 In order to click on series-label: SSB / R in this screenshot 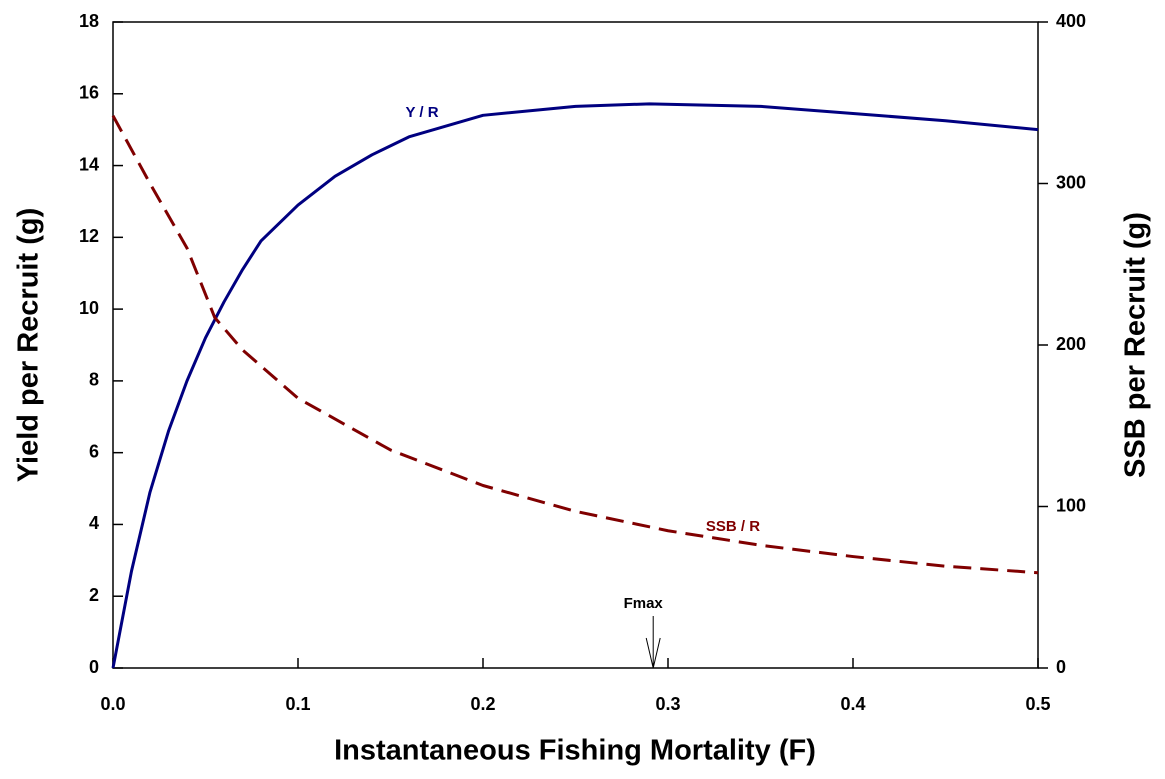, I will do `click(733, 526)`.